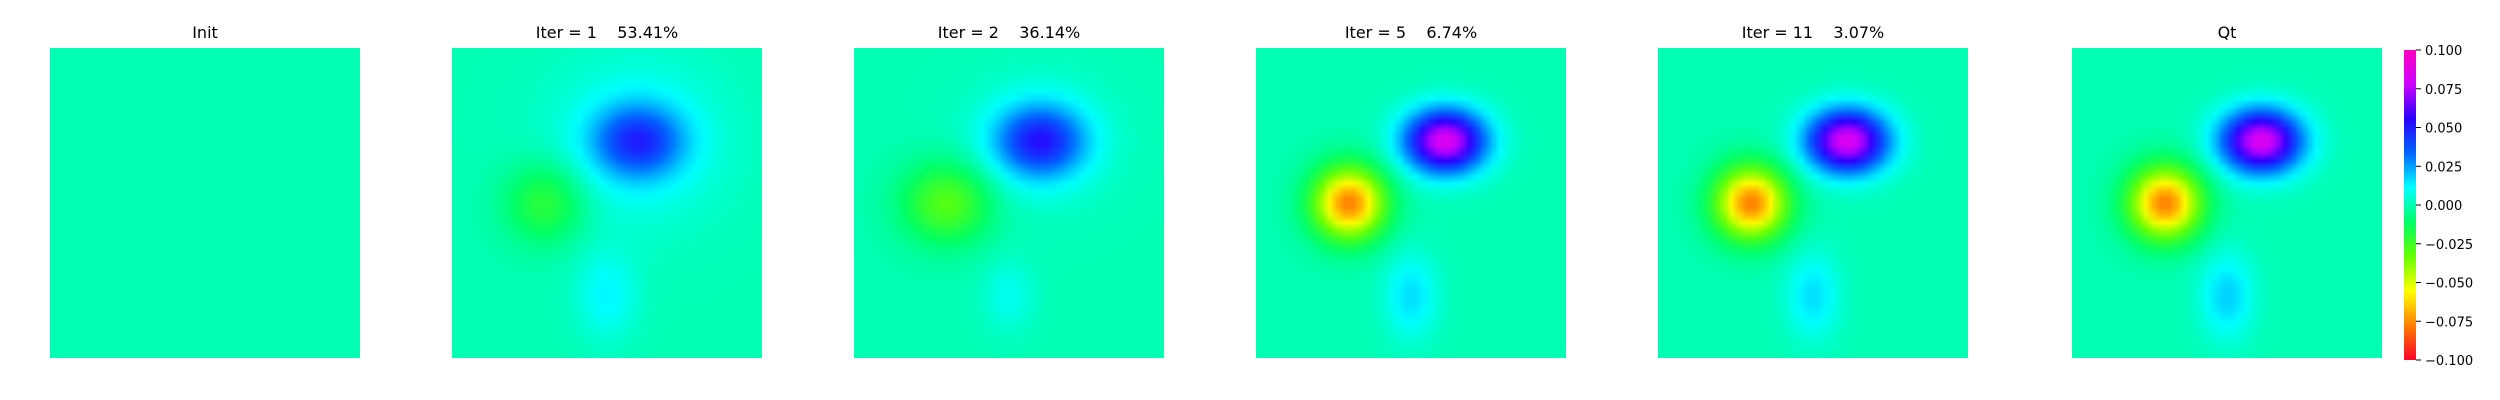  I want to click on heatmap-panel: Init, so click(205, 190).